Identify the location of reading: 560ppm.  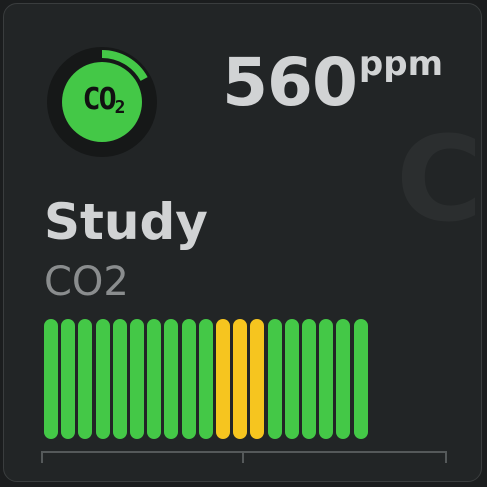
(332, 80).